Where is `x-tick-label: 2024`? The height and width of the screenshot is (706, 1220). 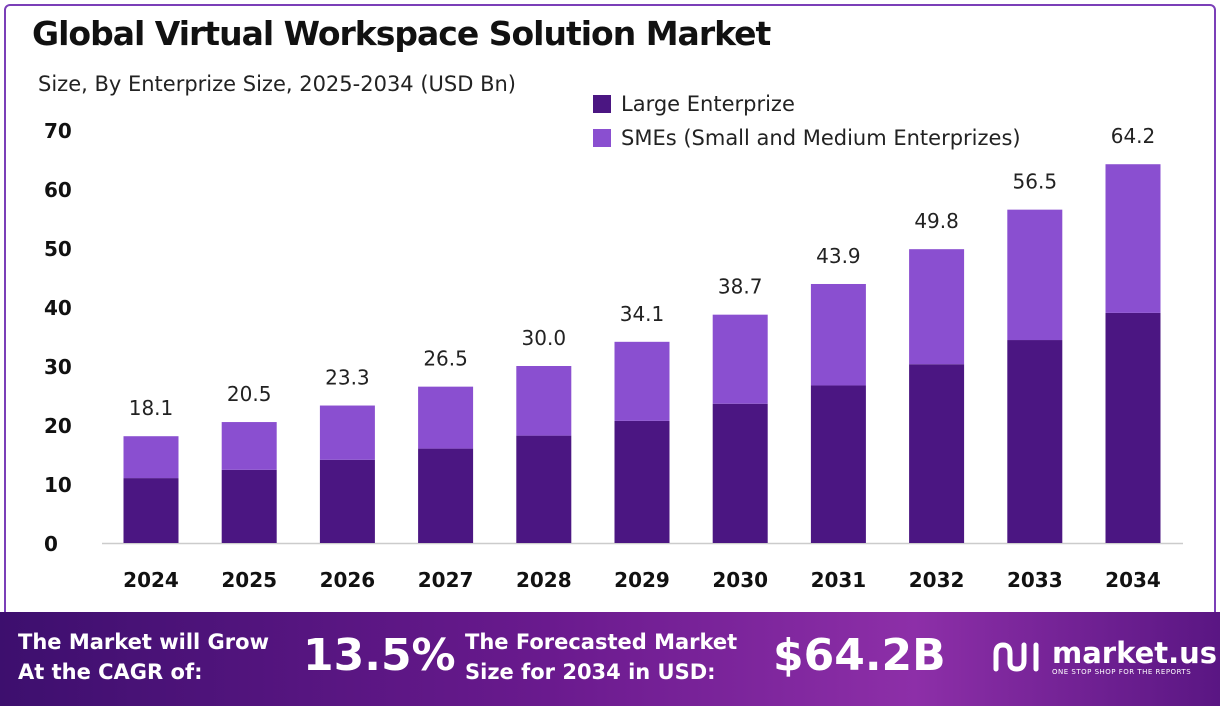 x-tick-label: 2024 is located at coordinates (151, 580).